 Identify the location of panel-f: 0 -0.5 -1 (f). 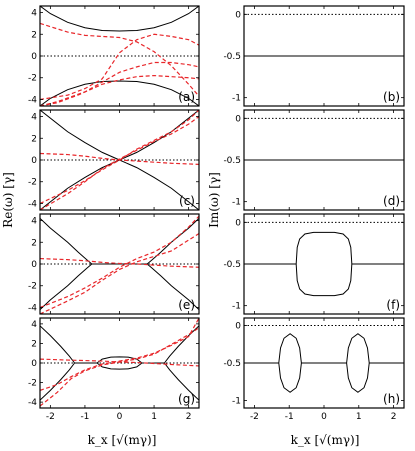
(314, 264).